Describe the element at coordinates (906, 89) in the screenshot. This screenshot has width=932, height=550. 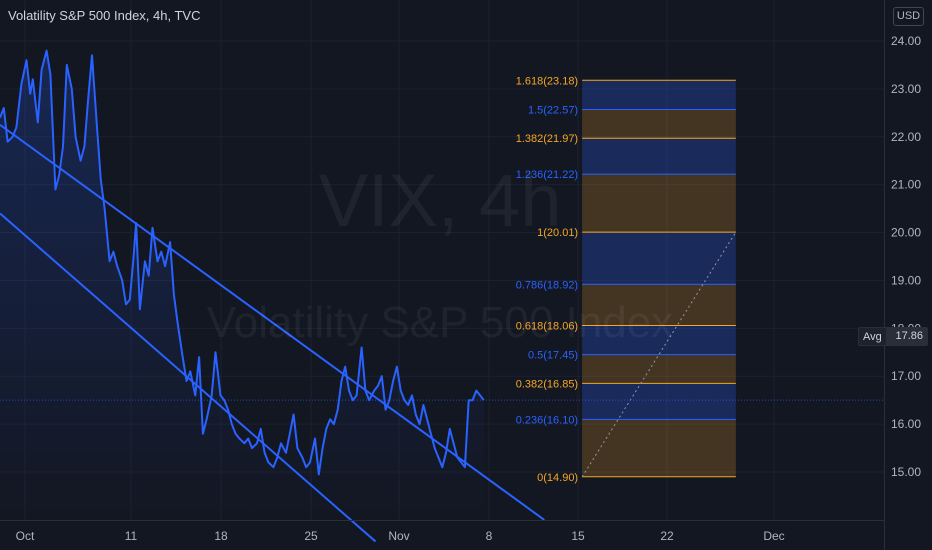
I see `price-tick-label: 23.00` at that location.